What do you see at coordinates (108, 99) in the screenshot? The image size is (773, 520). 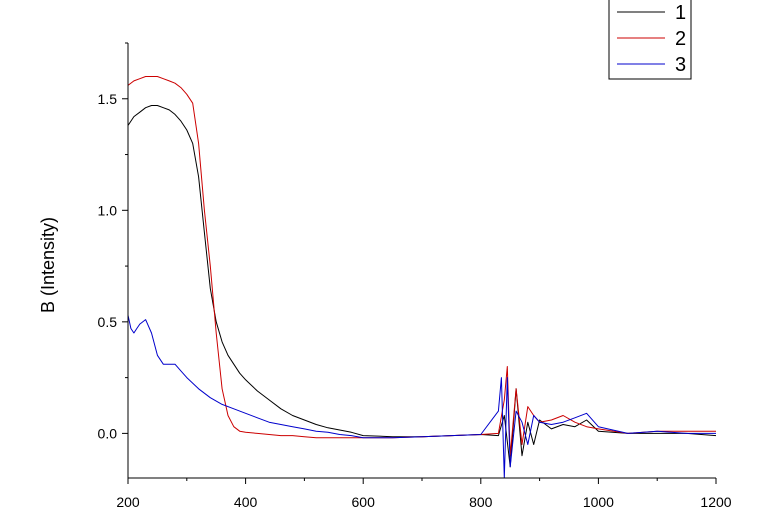 I see `y-tick-label: 1.5` at bounding box center [108, 99].